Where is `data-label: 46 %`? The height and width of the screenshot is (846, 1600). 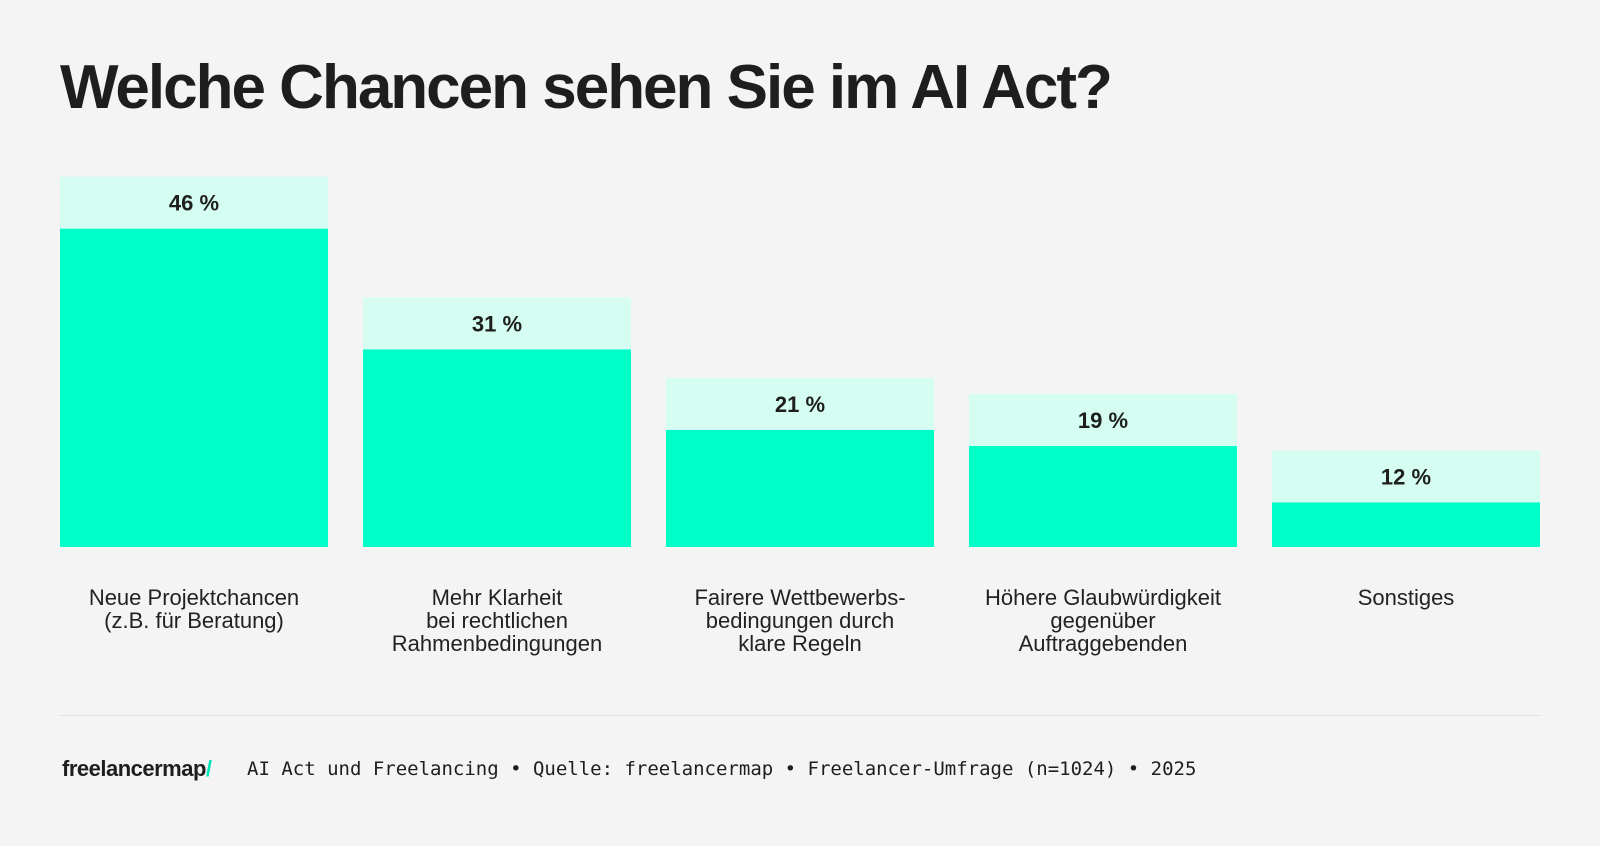 data-label: 46 % is located at coordinates (194, 203).